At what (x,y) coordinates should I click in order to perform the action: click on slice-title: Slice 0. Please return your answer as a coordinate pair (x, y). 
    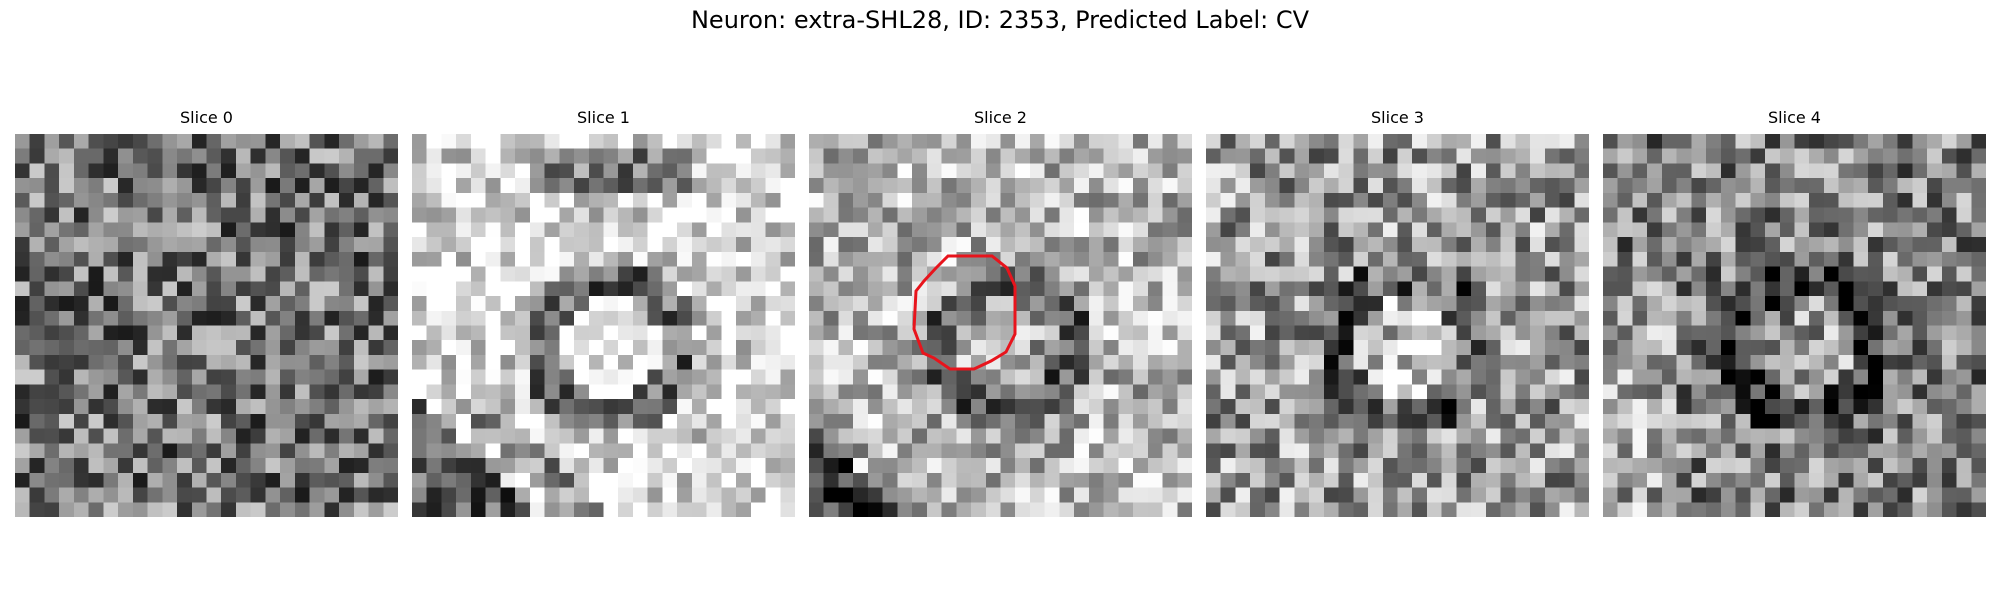
    Looking at the image, I should click on (206, 117).